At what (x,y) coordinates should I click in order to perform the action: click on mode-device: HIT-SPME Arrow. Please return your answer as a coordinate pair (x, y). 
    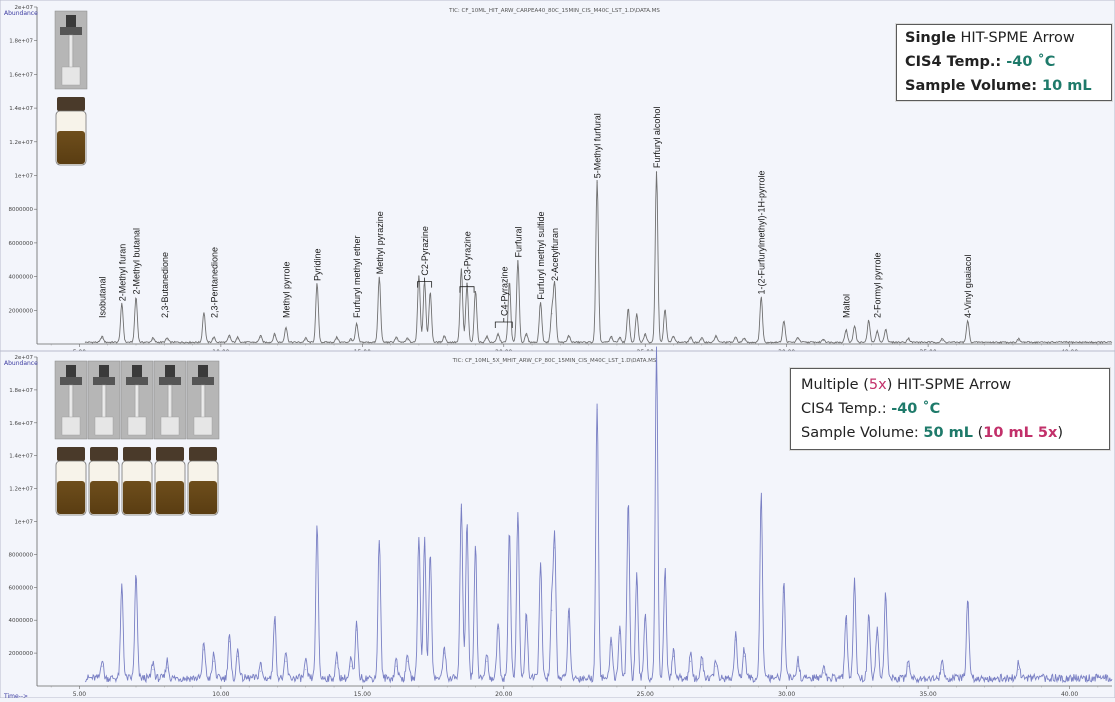
    Looking at the image, I should click on (1015, 38).